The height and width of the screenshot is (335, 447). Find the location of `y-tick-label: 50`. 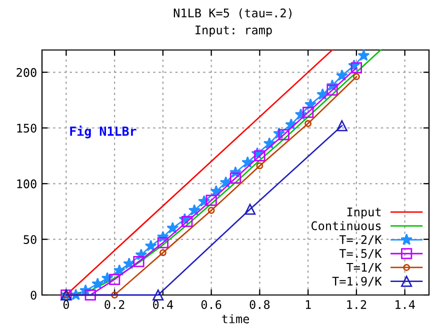

y-tick-label: 50 is located at coordinates (30, 239).